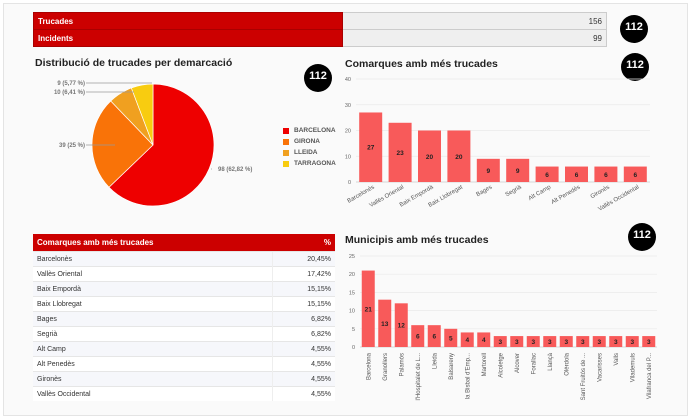 Image resolution: width=690 pixels, height=418 pixels. I want to click on table-row: Alt Camp 4,55%, so click(184, 349).